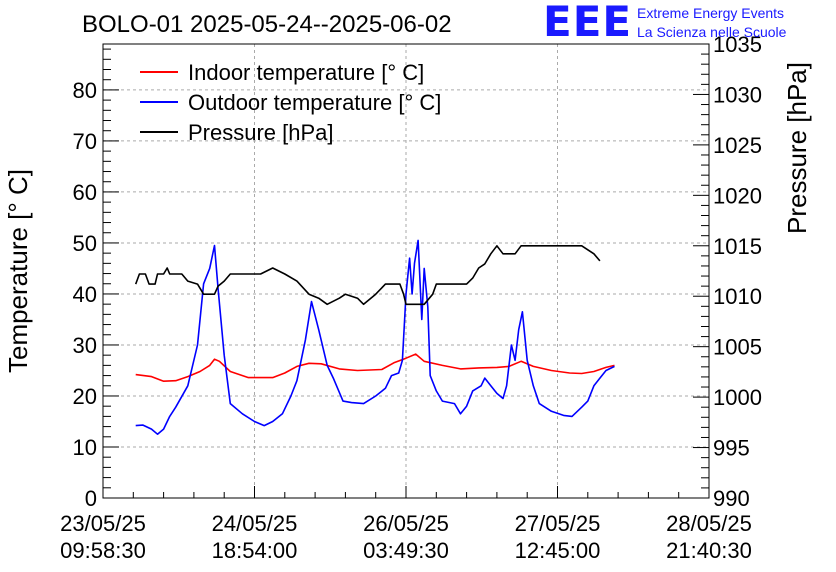 This screenshot has height=572, width=836. I want to click on legend-label-pressure: Pressure [hPa], so click(261, 132).